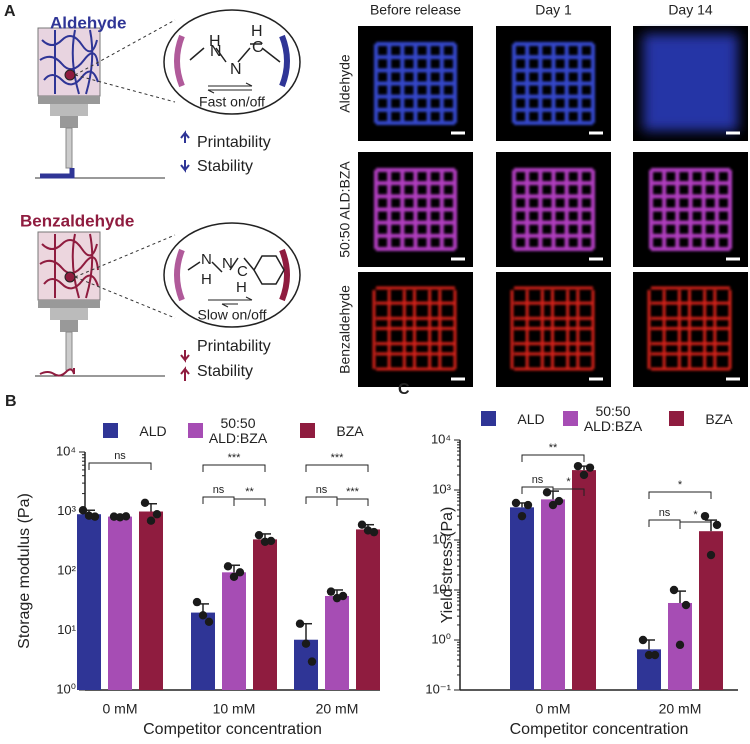  I want to click on significance-label: ***, so click(353, 492).